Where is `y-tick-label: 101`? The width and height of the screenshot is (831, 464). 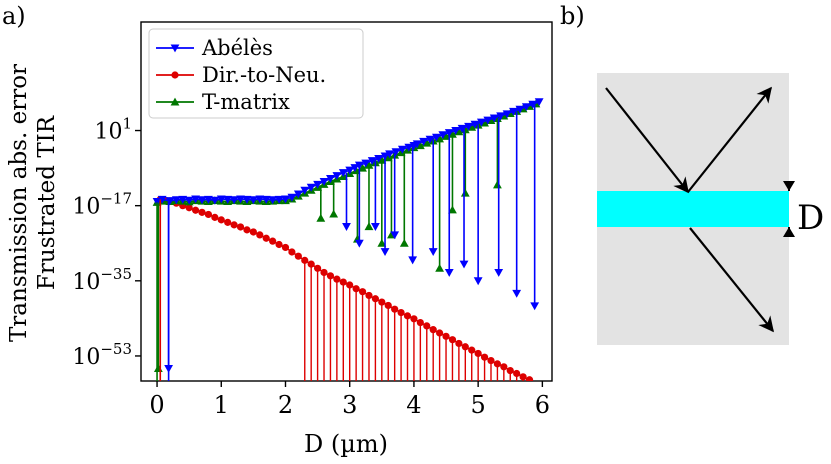
y-tick-label: 101 is located at coordinates (113, 130).